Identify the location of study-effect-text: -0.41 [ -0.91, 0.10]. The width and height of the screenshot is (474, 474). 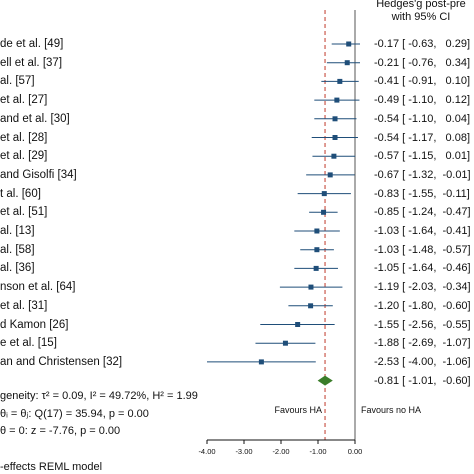
(422, 81).